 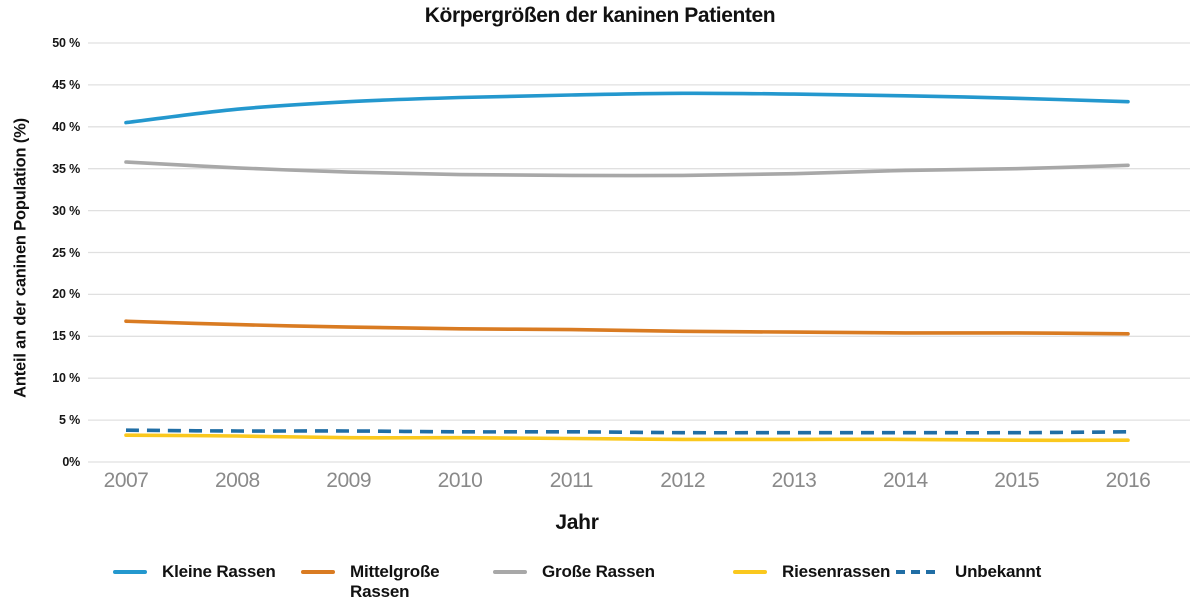 I want to click on y-tick-label: 10 %, so click(x=66, y=378).